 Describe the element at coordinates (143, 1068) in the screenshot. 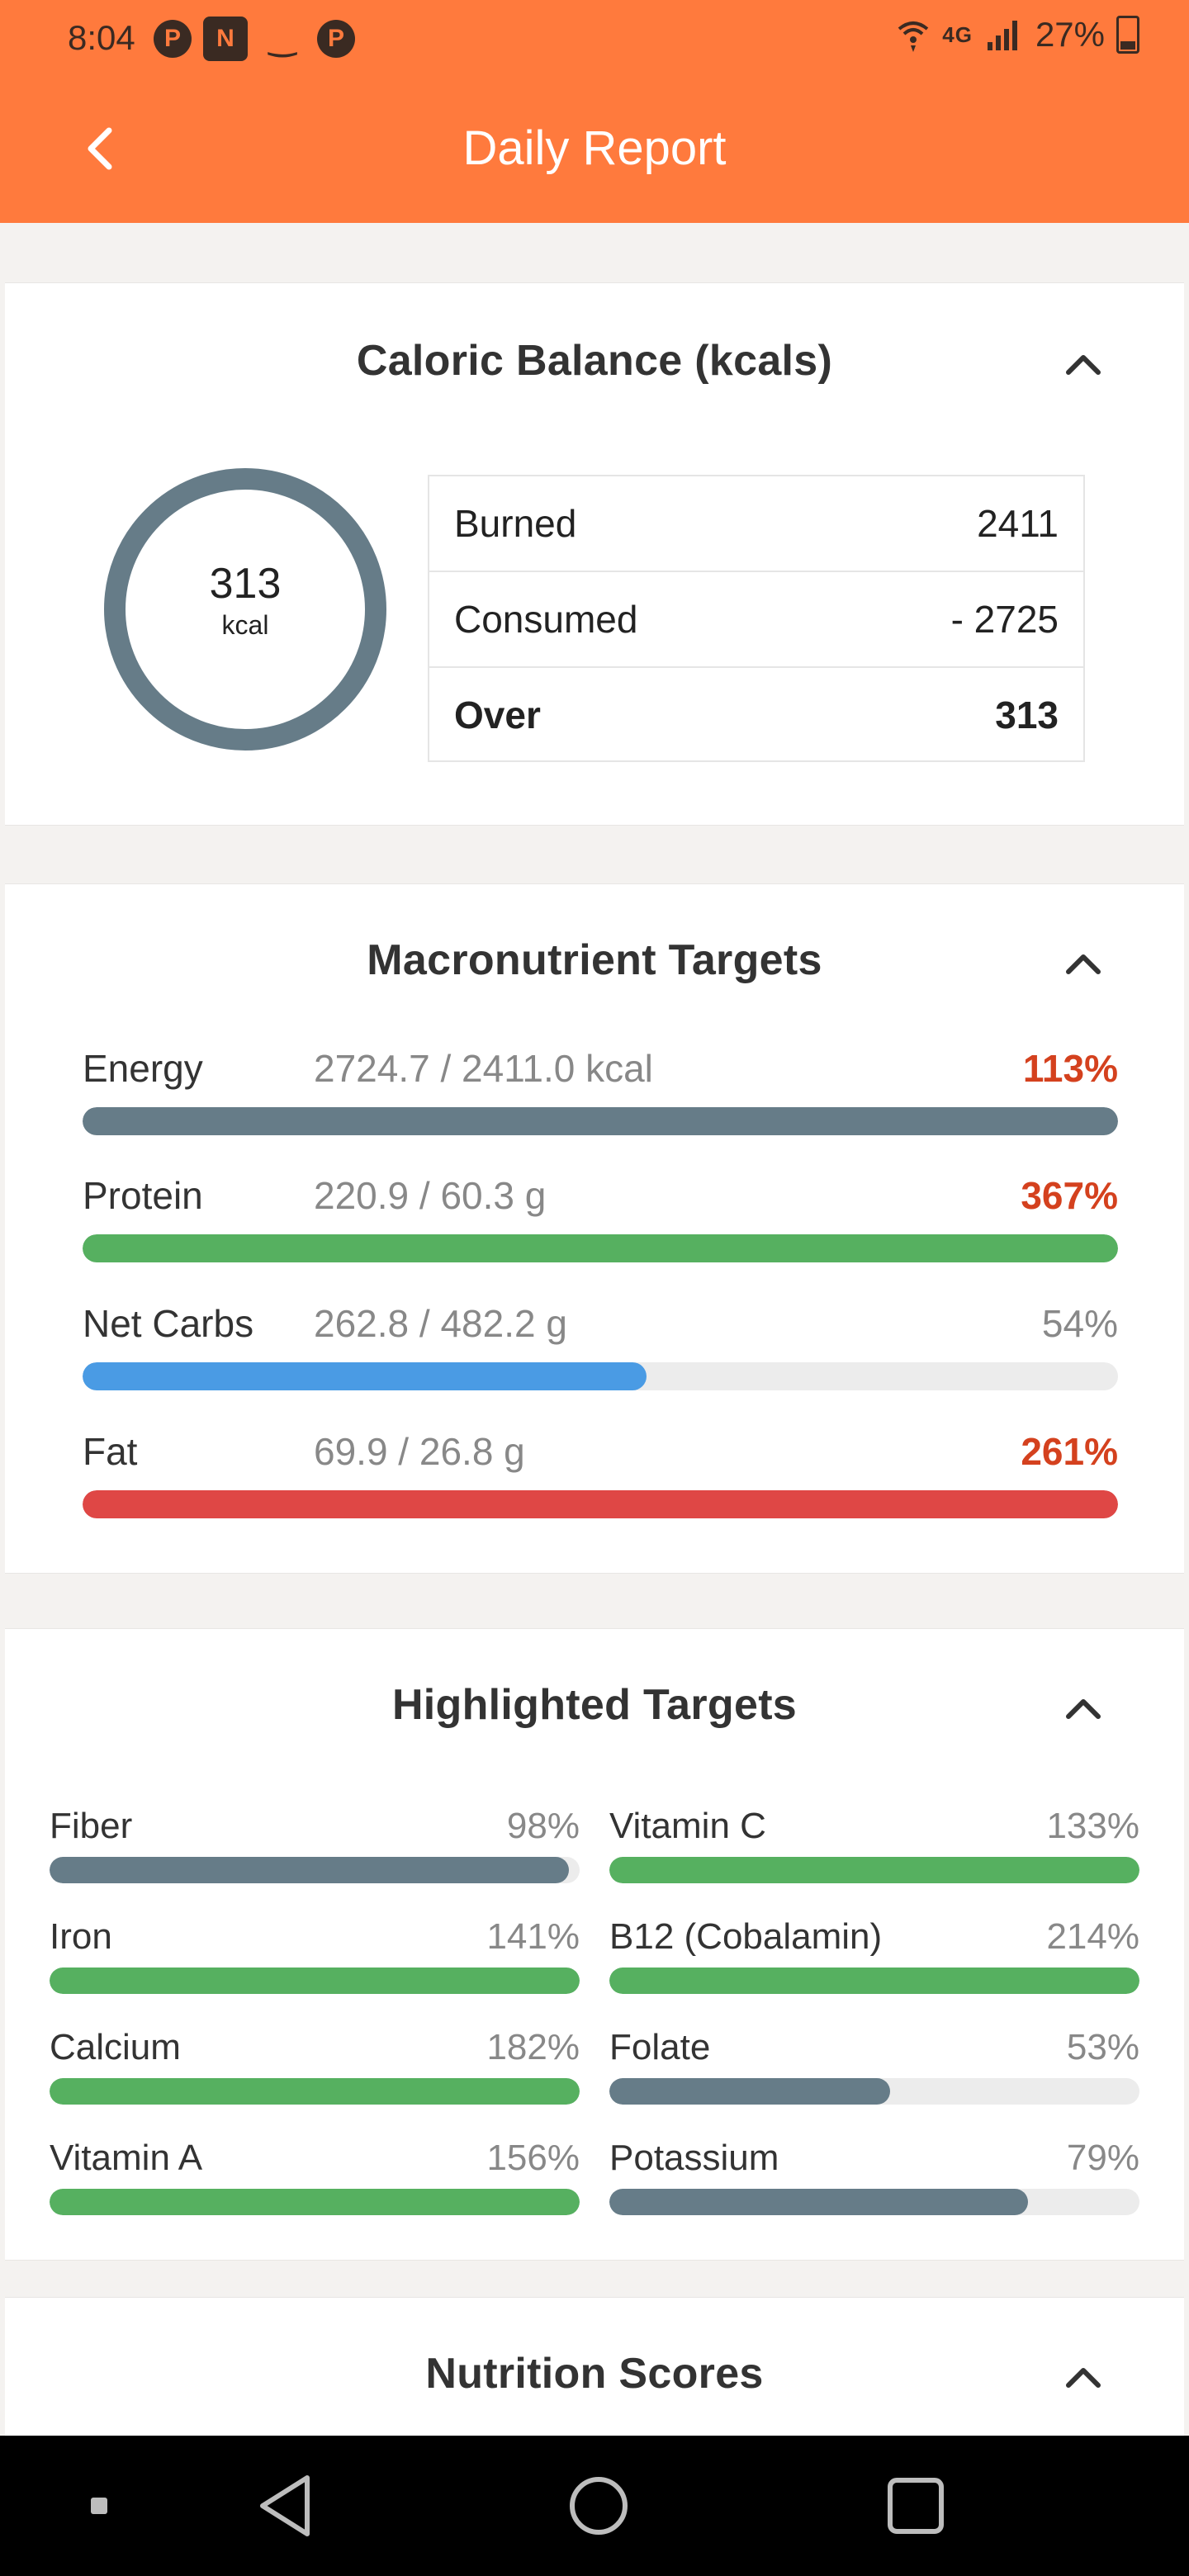

I see `macro-name: Energy` at that location.